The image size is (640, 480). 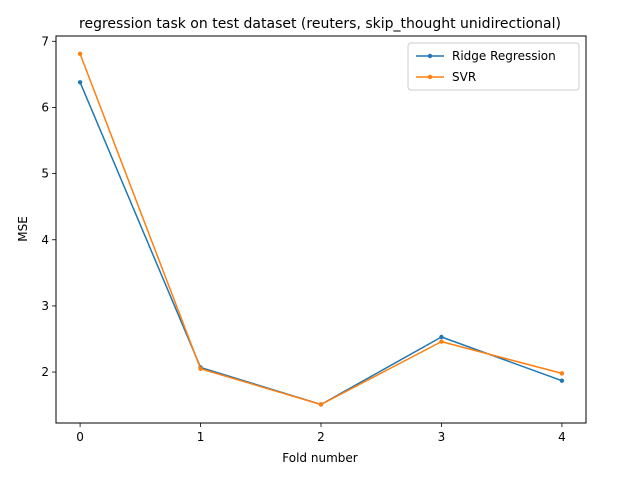 I want to click on x-tick-label: 3, so click(x=442, y=437).